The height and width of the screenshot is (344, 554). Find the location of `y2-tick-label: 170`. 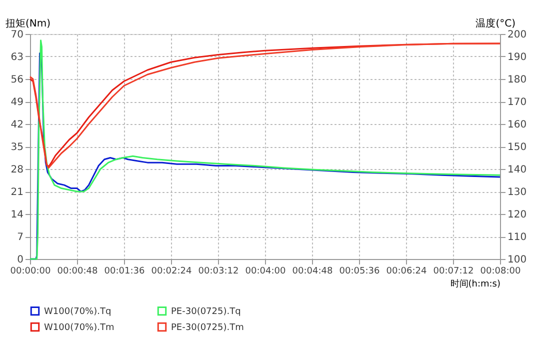

y2-tick-label: 170 is located at coordinates (517, 102).